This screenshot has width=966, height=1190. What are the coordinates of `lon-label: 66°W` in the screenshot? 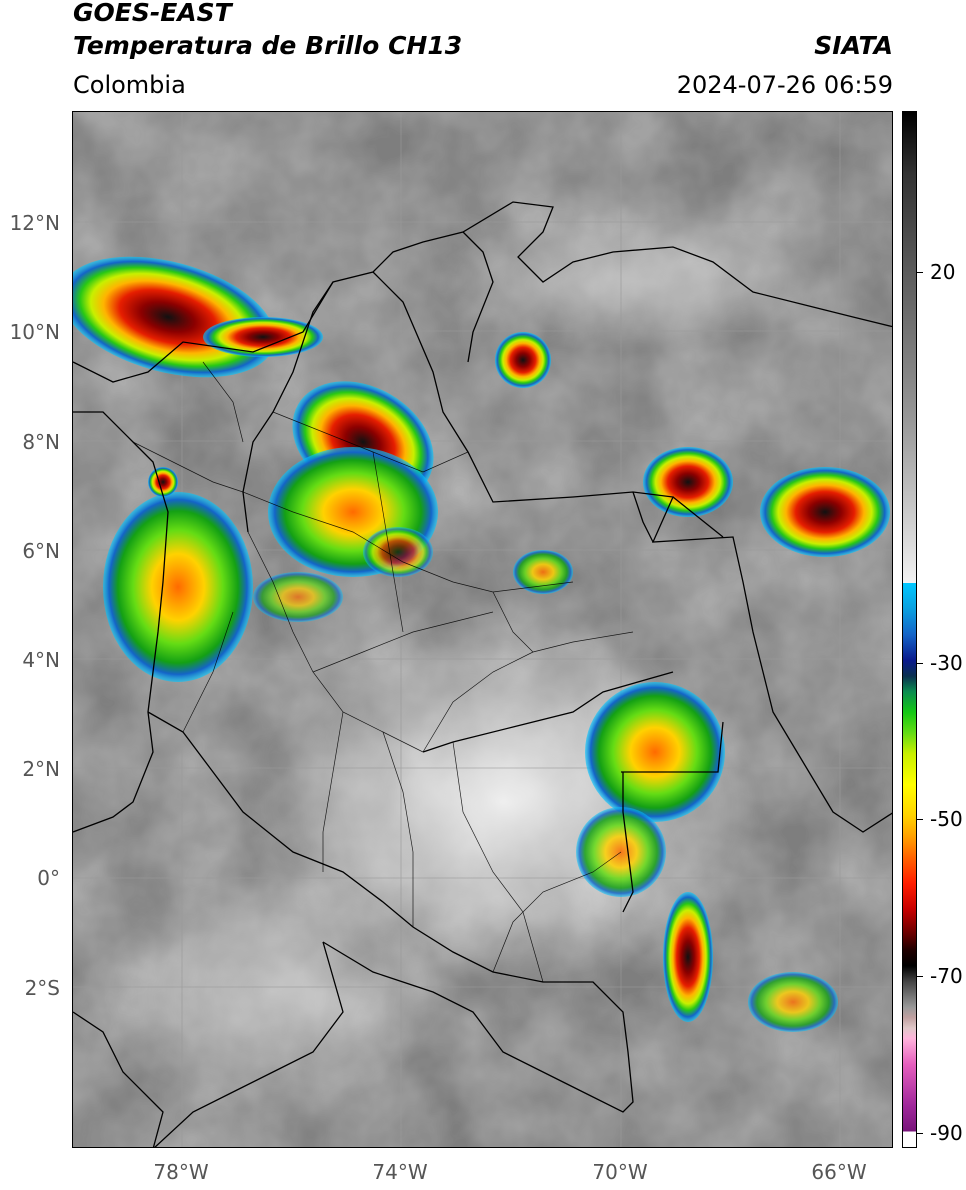 It's located at (839, 1172).